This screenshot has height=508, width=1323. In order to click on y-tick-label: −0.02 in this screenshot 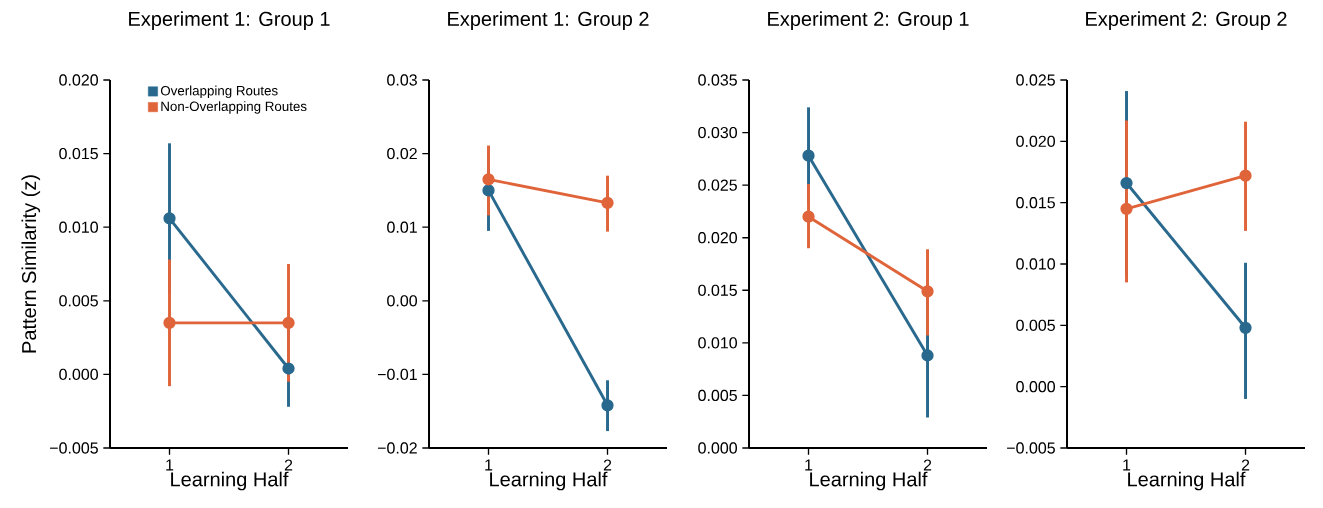, I will do `click(397, 448)`.